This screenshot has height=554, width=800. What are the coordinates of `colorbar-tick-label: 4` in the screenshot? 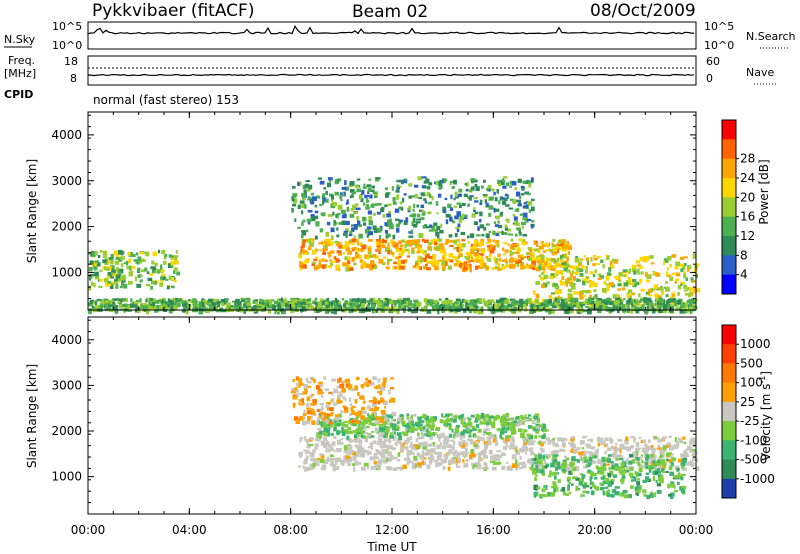 It's located at (744, 275).